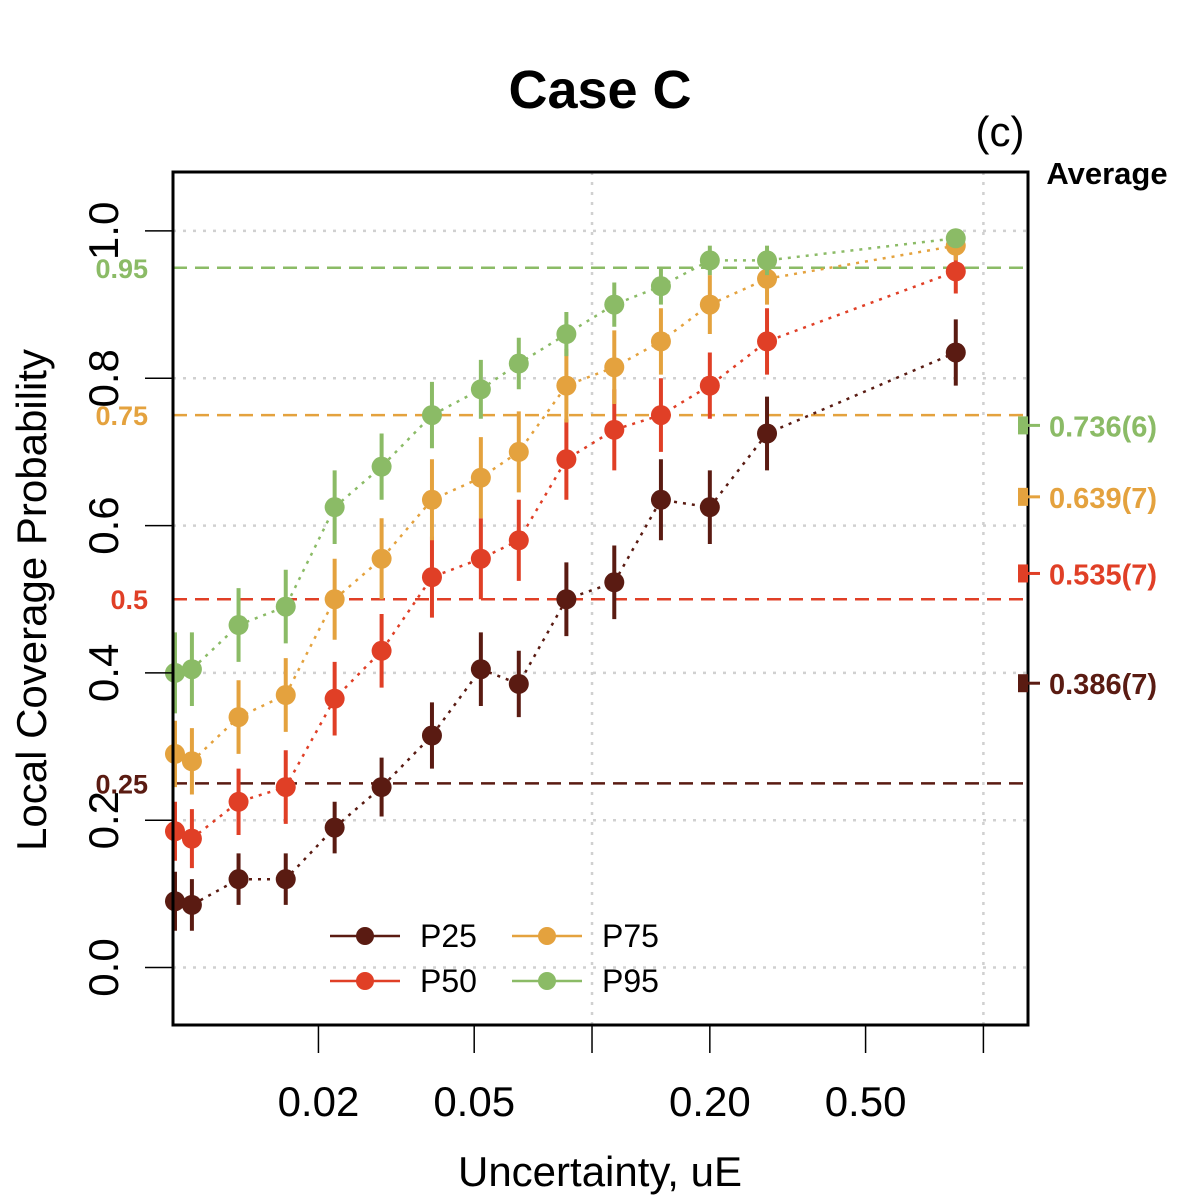  I want to click on panel-label: (c), so click(1000, 131).